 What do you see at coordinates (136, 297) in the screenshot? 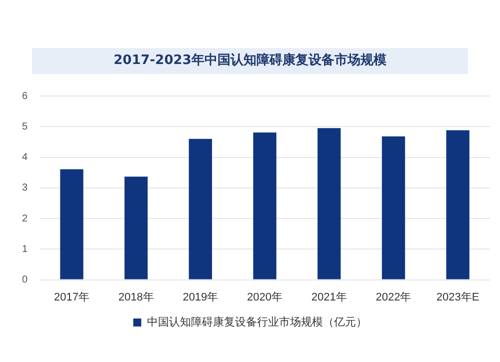
I see `x-tick-label: 2018年` at bounding box center [136, 297].